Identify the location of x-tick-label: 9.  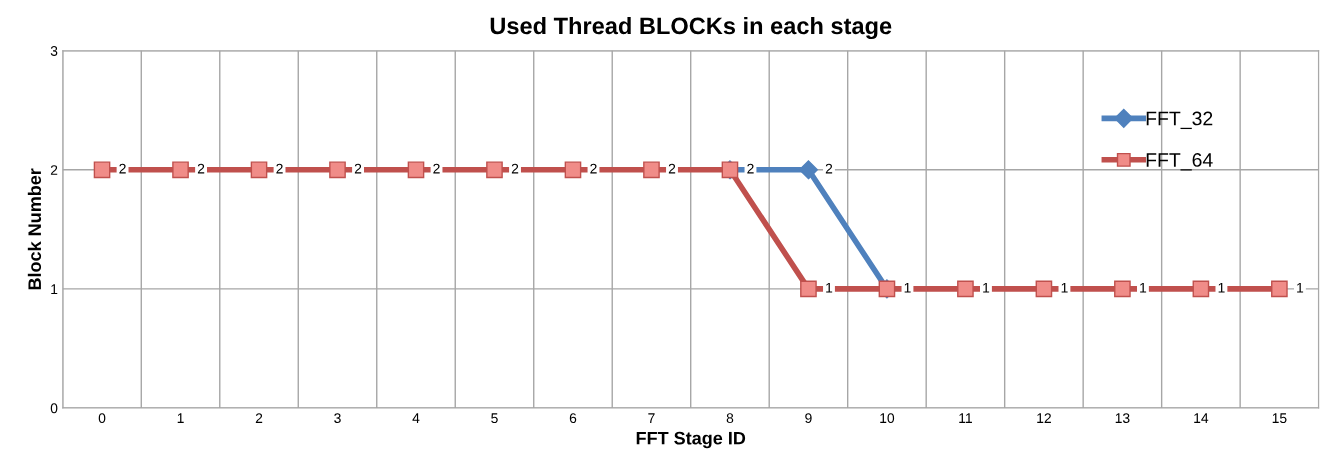
(808, 418).